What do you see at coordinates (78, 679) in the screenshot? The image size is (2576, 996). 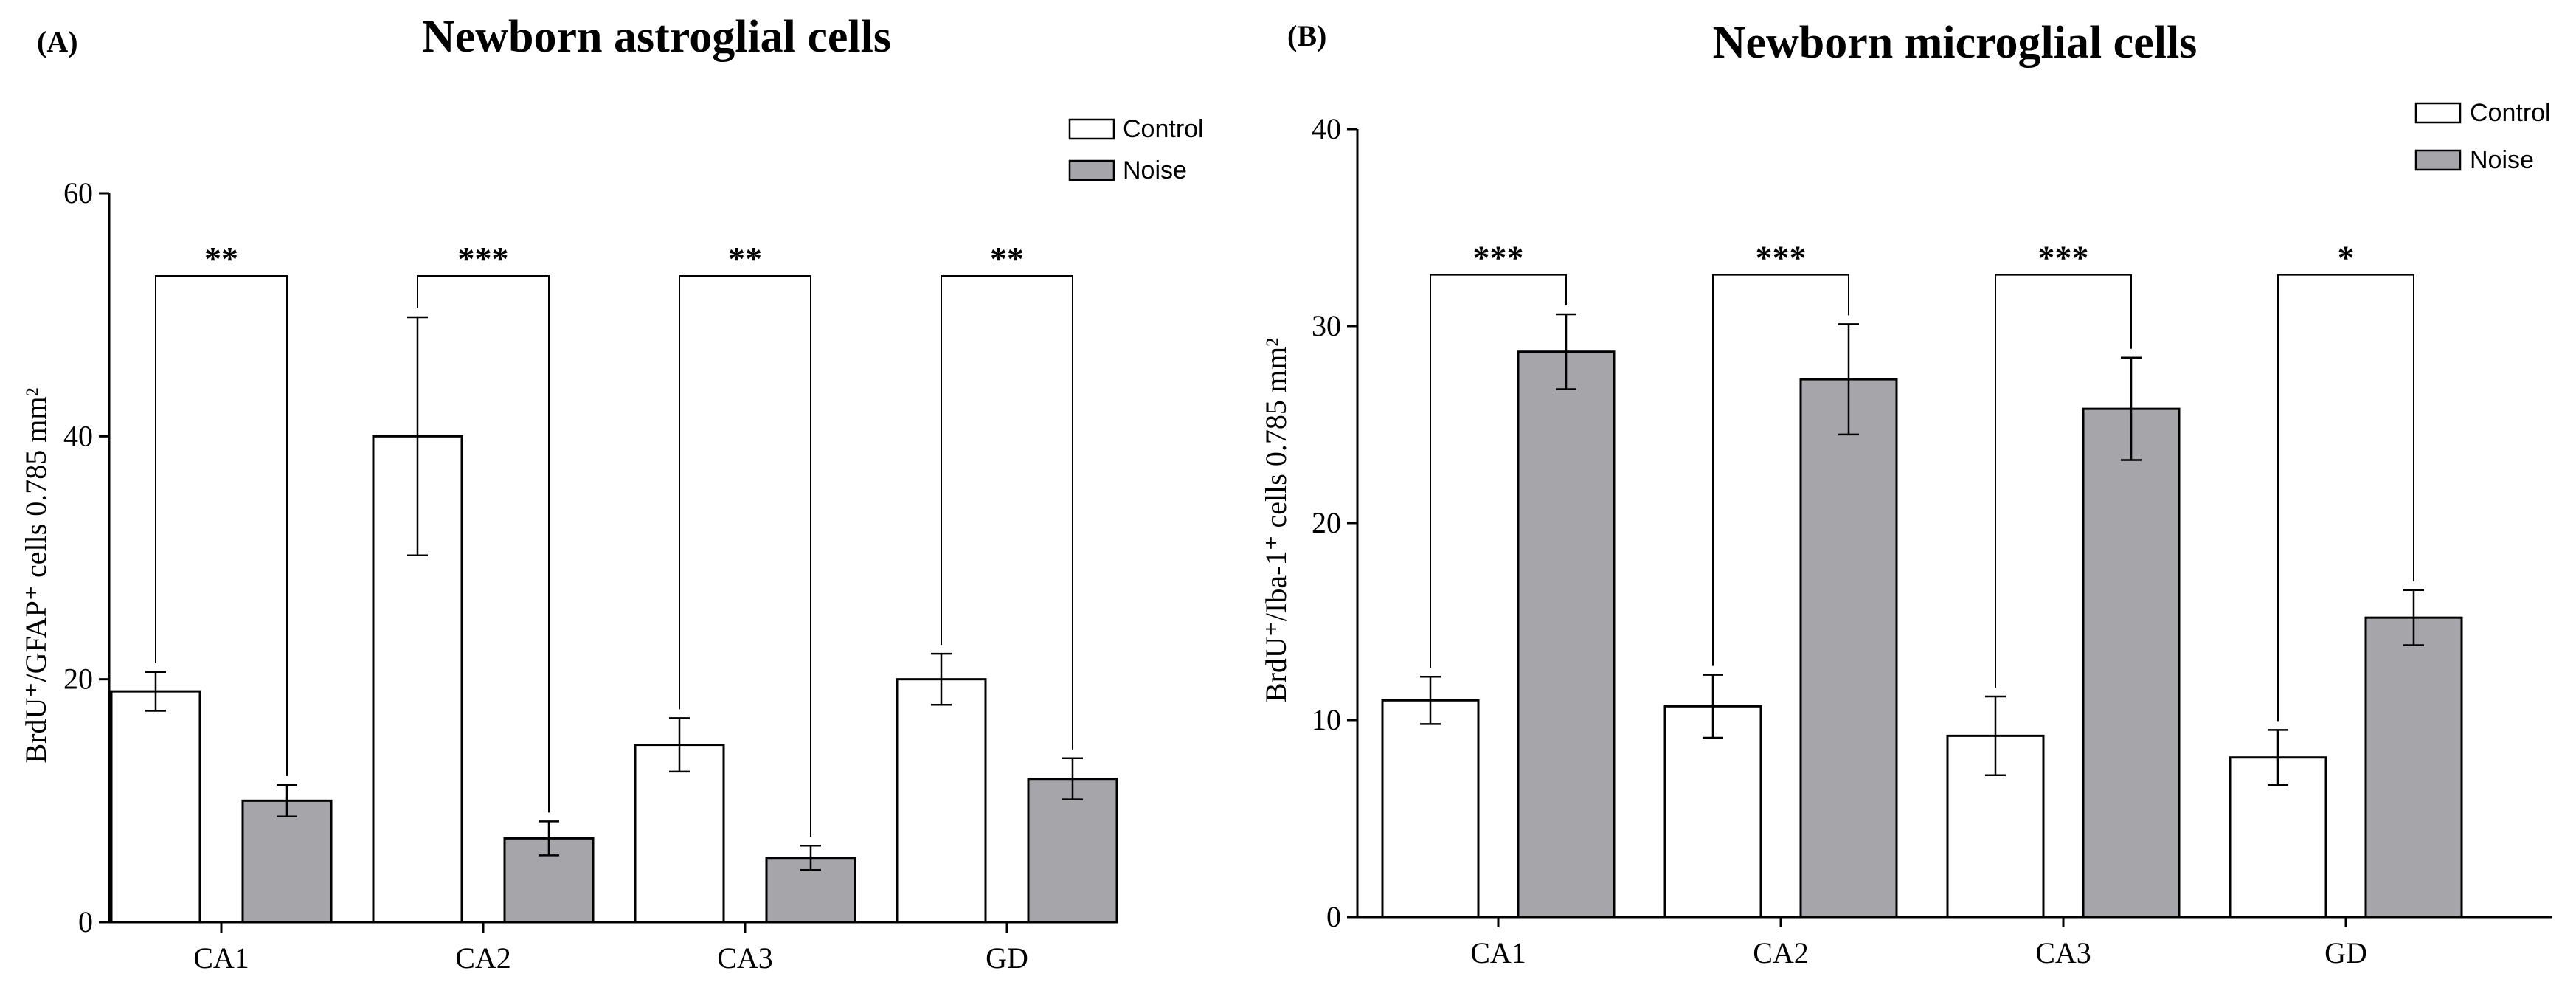 I see `panel-a-y-tick-label: 20` at bounding box center [78, 679].